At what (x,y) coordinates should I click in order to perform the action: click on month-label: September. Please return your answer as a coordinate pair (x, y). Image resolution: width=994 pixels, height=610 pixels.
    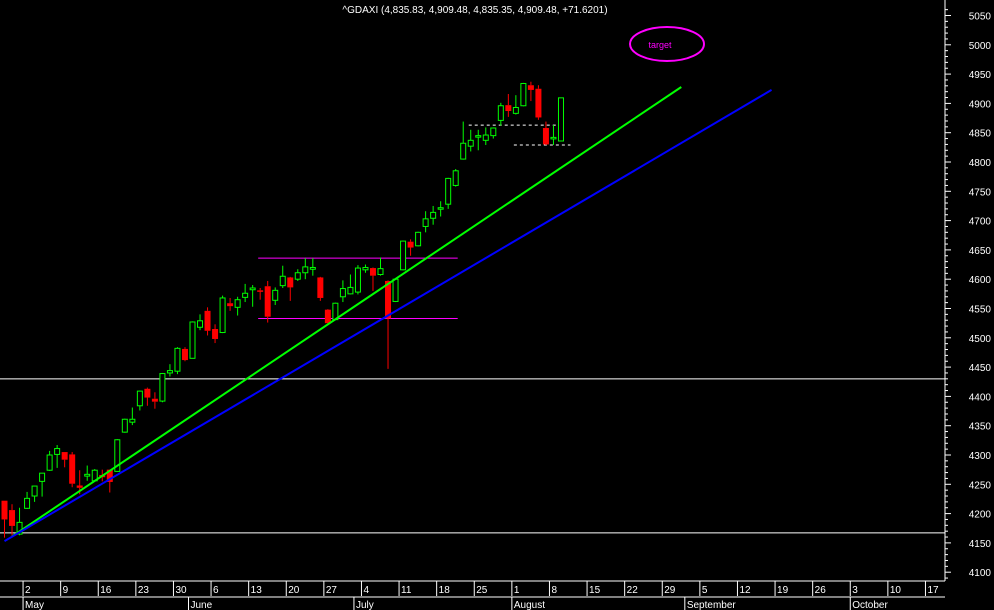
    Looking at the image, I should click on (712, 605).